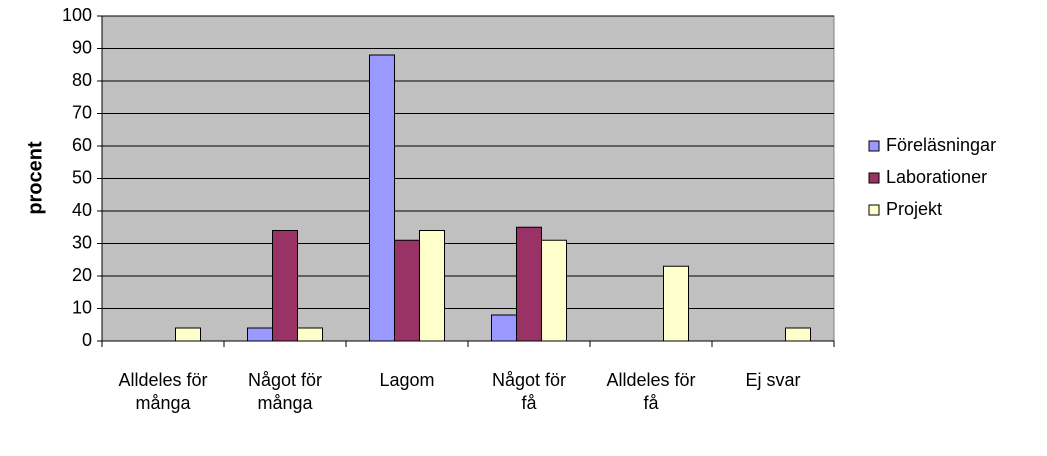 The width and height of the screenshot is (1047, 456). Describe the element at coordinates (407, 380) in the screenshot. I see `x-tick-label: Lagom` at that location.